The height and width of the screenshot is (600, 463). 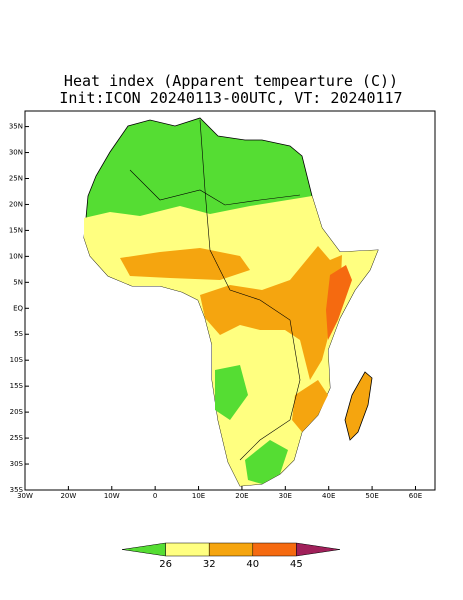 What do you see at coordinates (241, 496) in the screenshot?
I see `x-tick-label: 20E` at bounding box center [241, 496].